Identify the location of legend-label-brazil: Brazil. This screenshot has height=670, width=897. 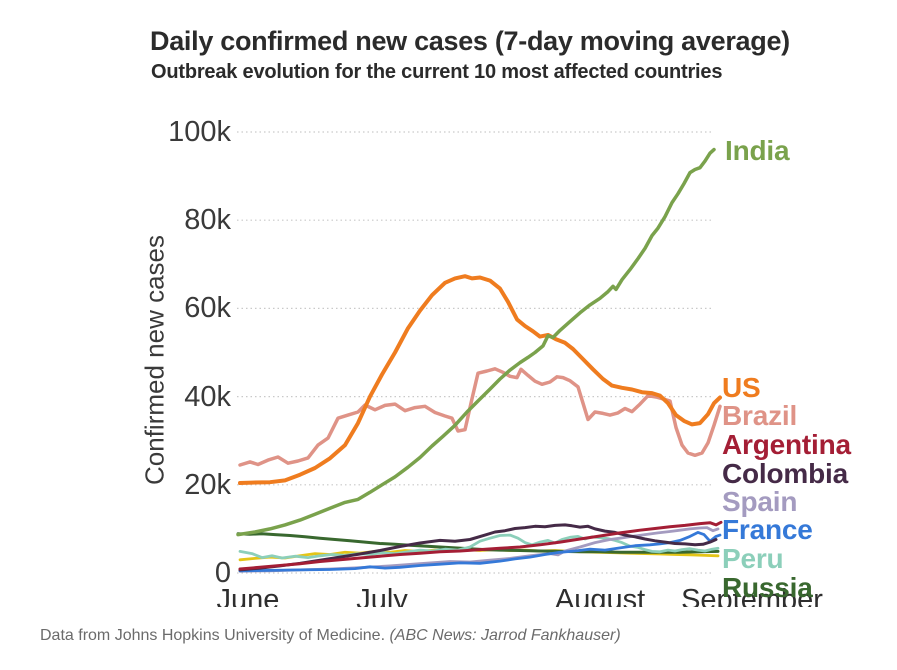
(760, 415).